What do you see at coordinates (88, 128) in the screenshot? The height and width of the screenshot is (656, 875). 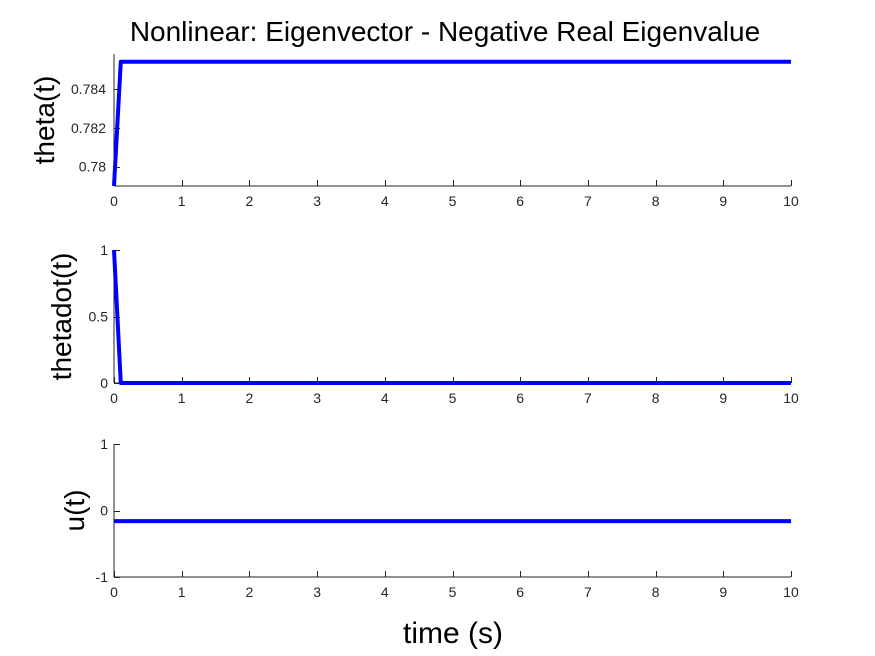 I see `y-tick-label: 0.782` at bounding box center [88, 128].